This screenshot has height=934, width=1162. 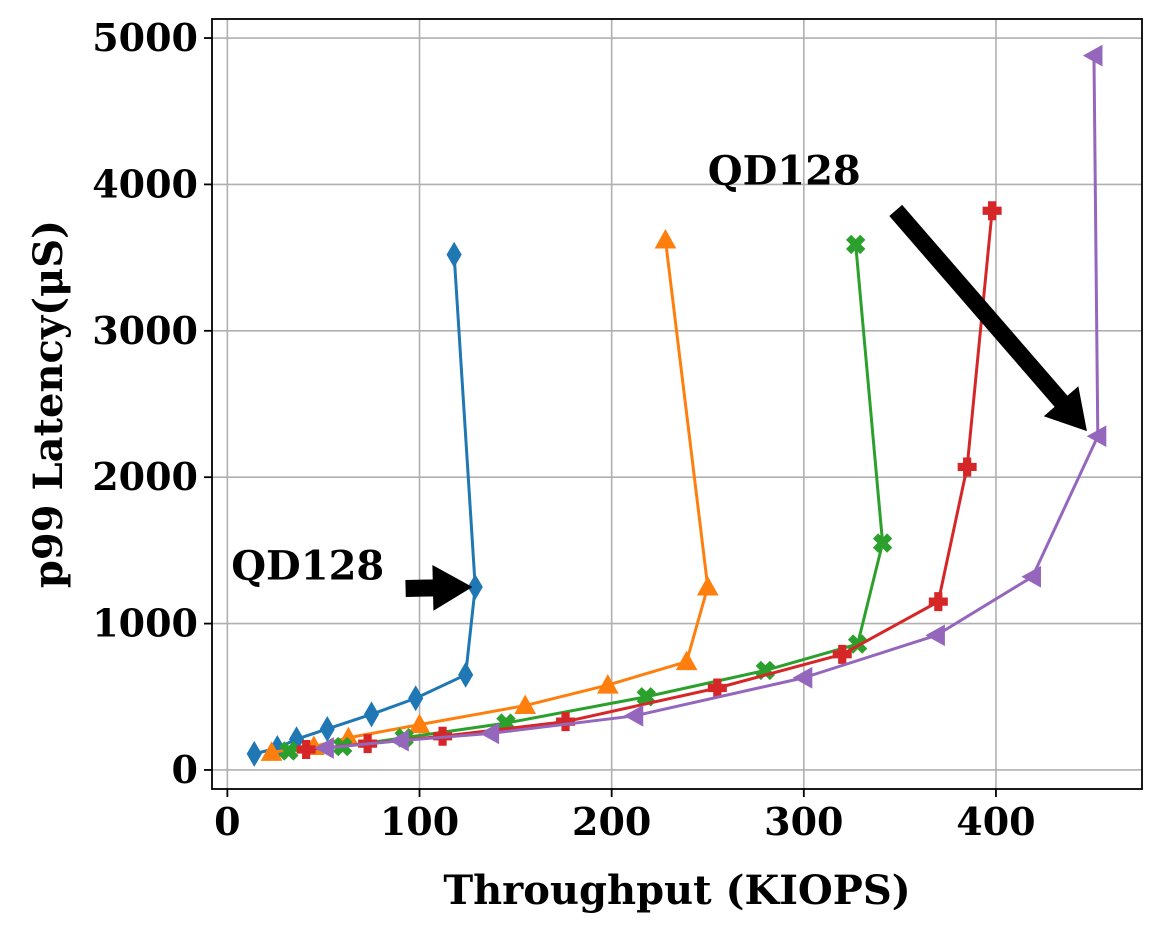 I want to click on y-tick-label: 5000, so click(x=145, y=37).